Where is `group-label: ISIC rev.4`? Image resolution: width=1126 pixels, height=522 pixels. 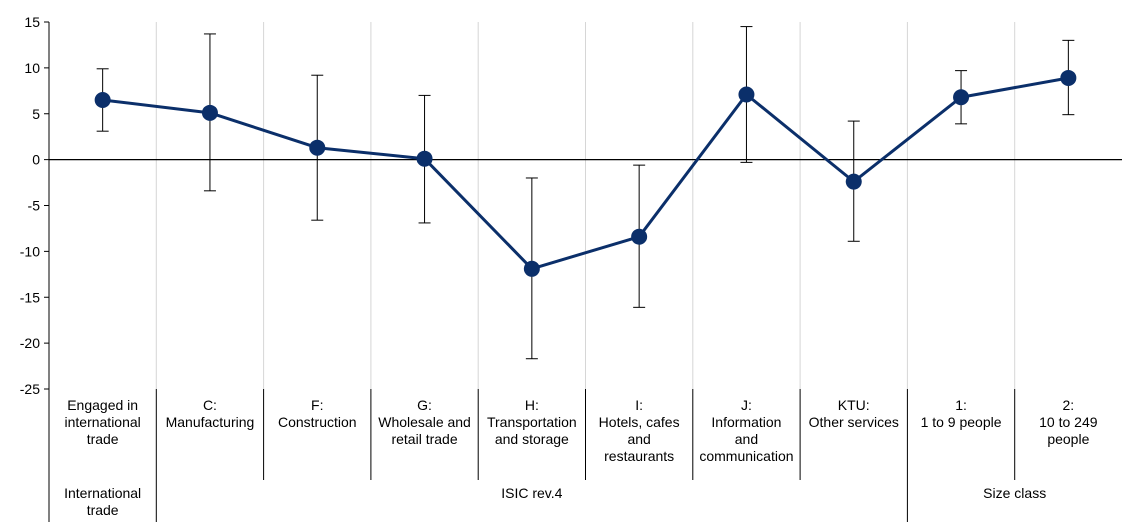 group-label: ISIC rev.4 is located at coordinates (531, 493).